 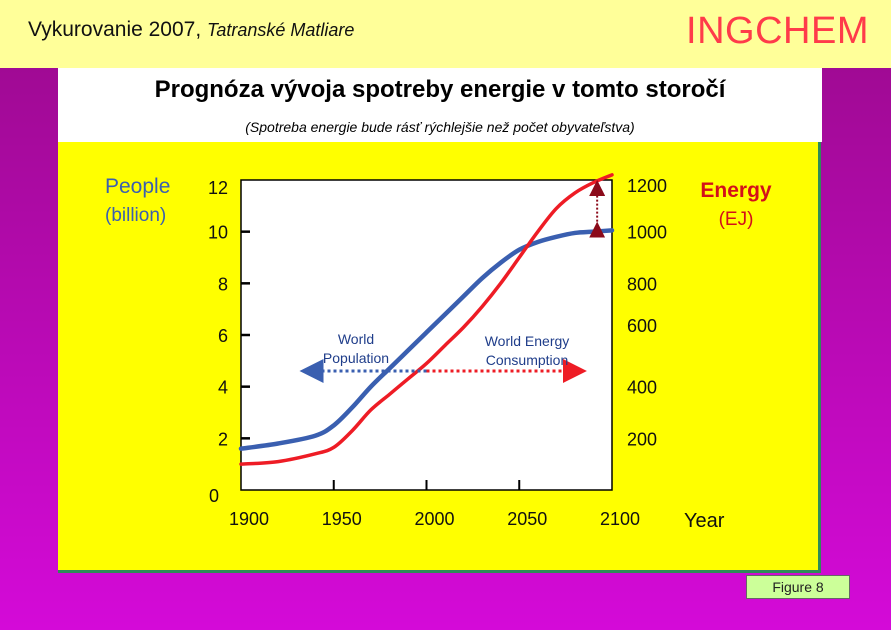 What do you see at coordinates (445, 34) in the screenshot?
I see `header-bar` at bounding box center [445, 34].